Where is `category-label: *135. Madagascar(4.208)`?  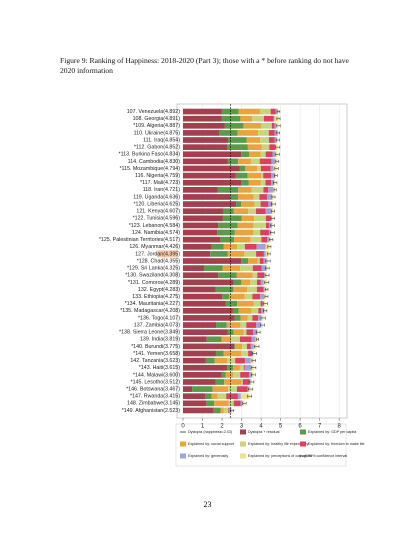
category-label: *135. Madagascar(4.208) is located at coordinates (150, 311).